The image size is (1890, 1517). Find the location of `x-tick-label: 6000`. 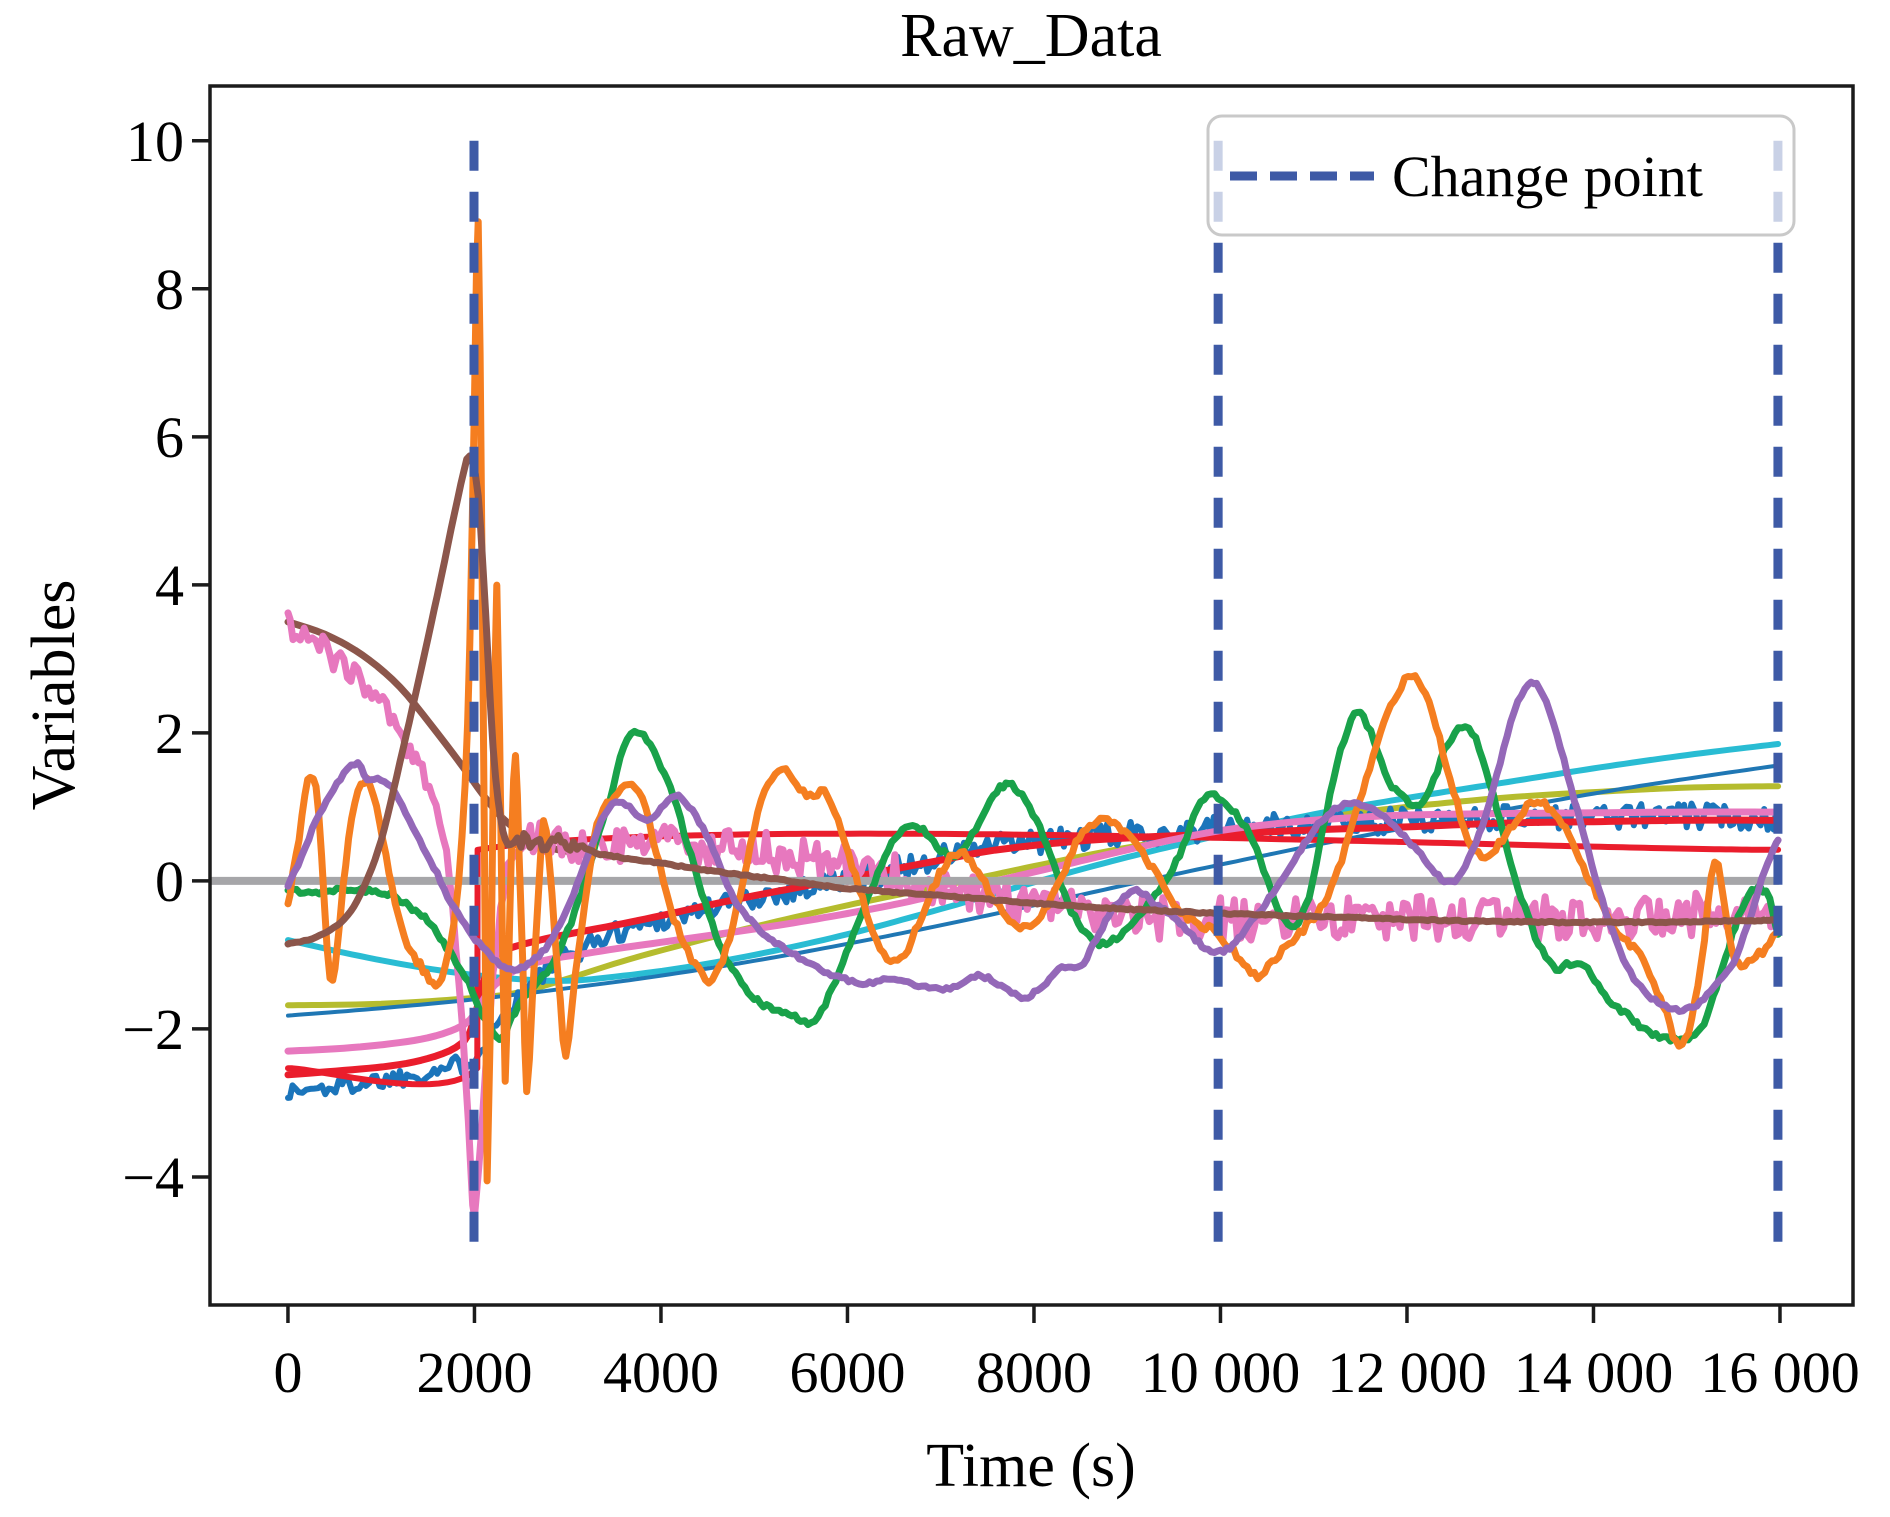

x-tick-label: 6000 is located at coordinates (847, 1372).